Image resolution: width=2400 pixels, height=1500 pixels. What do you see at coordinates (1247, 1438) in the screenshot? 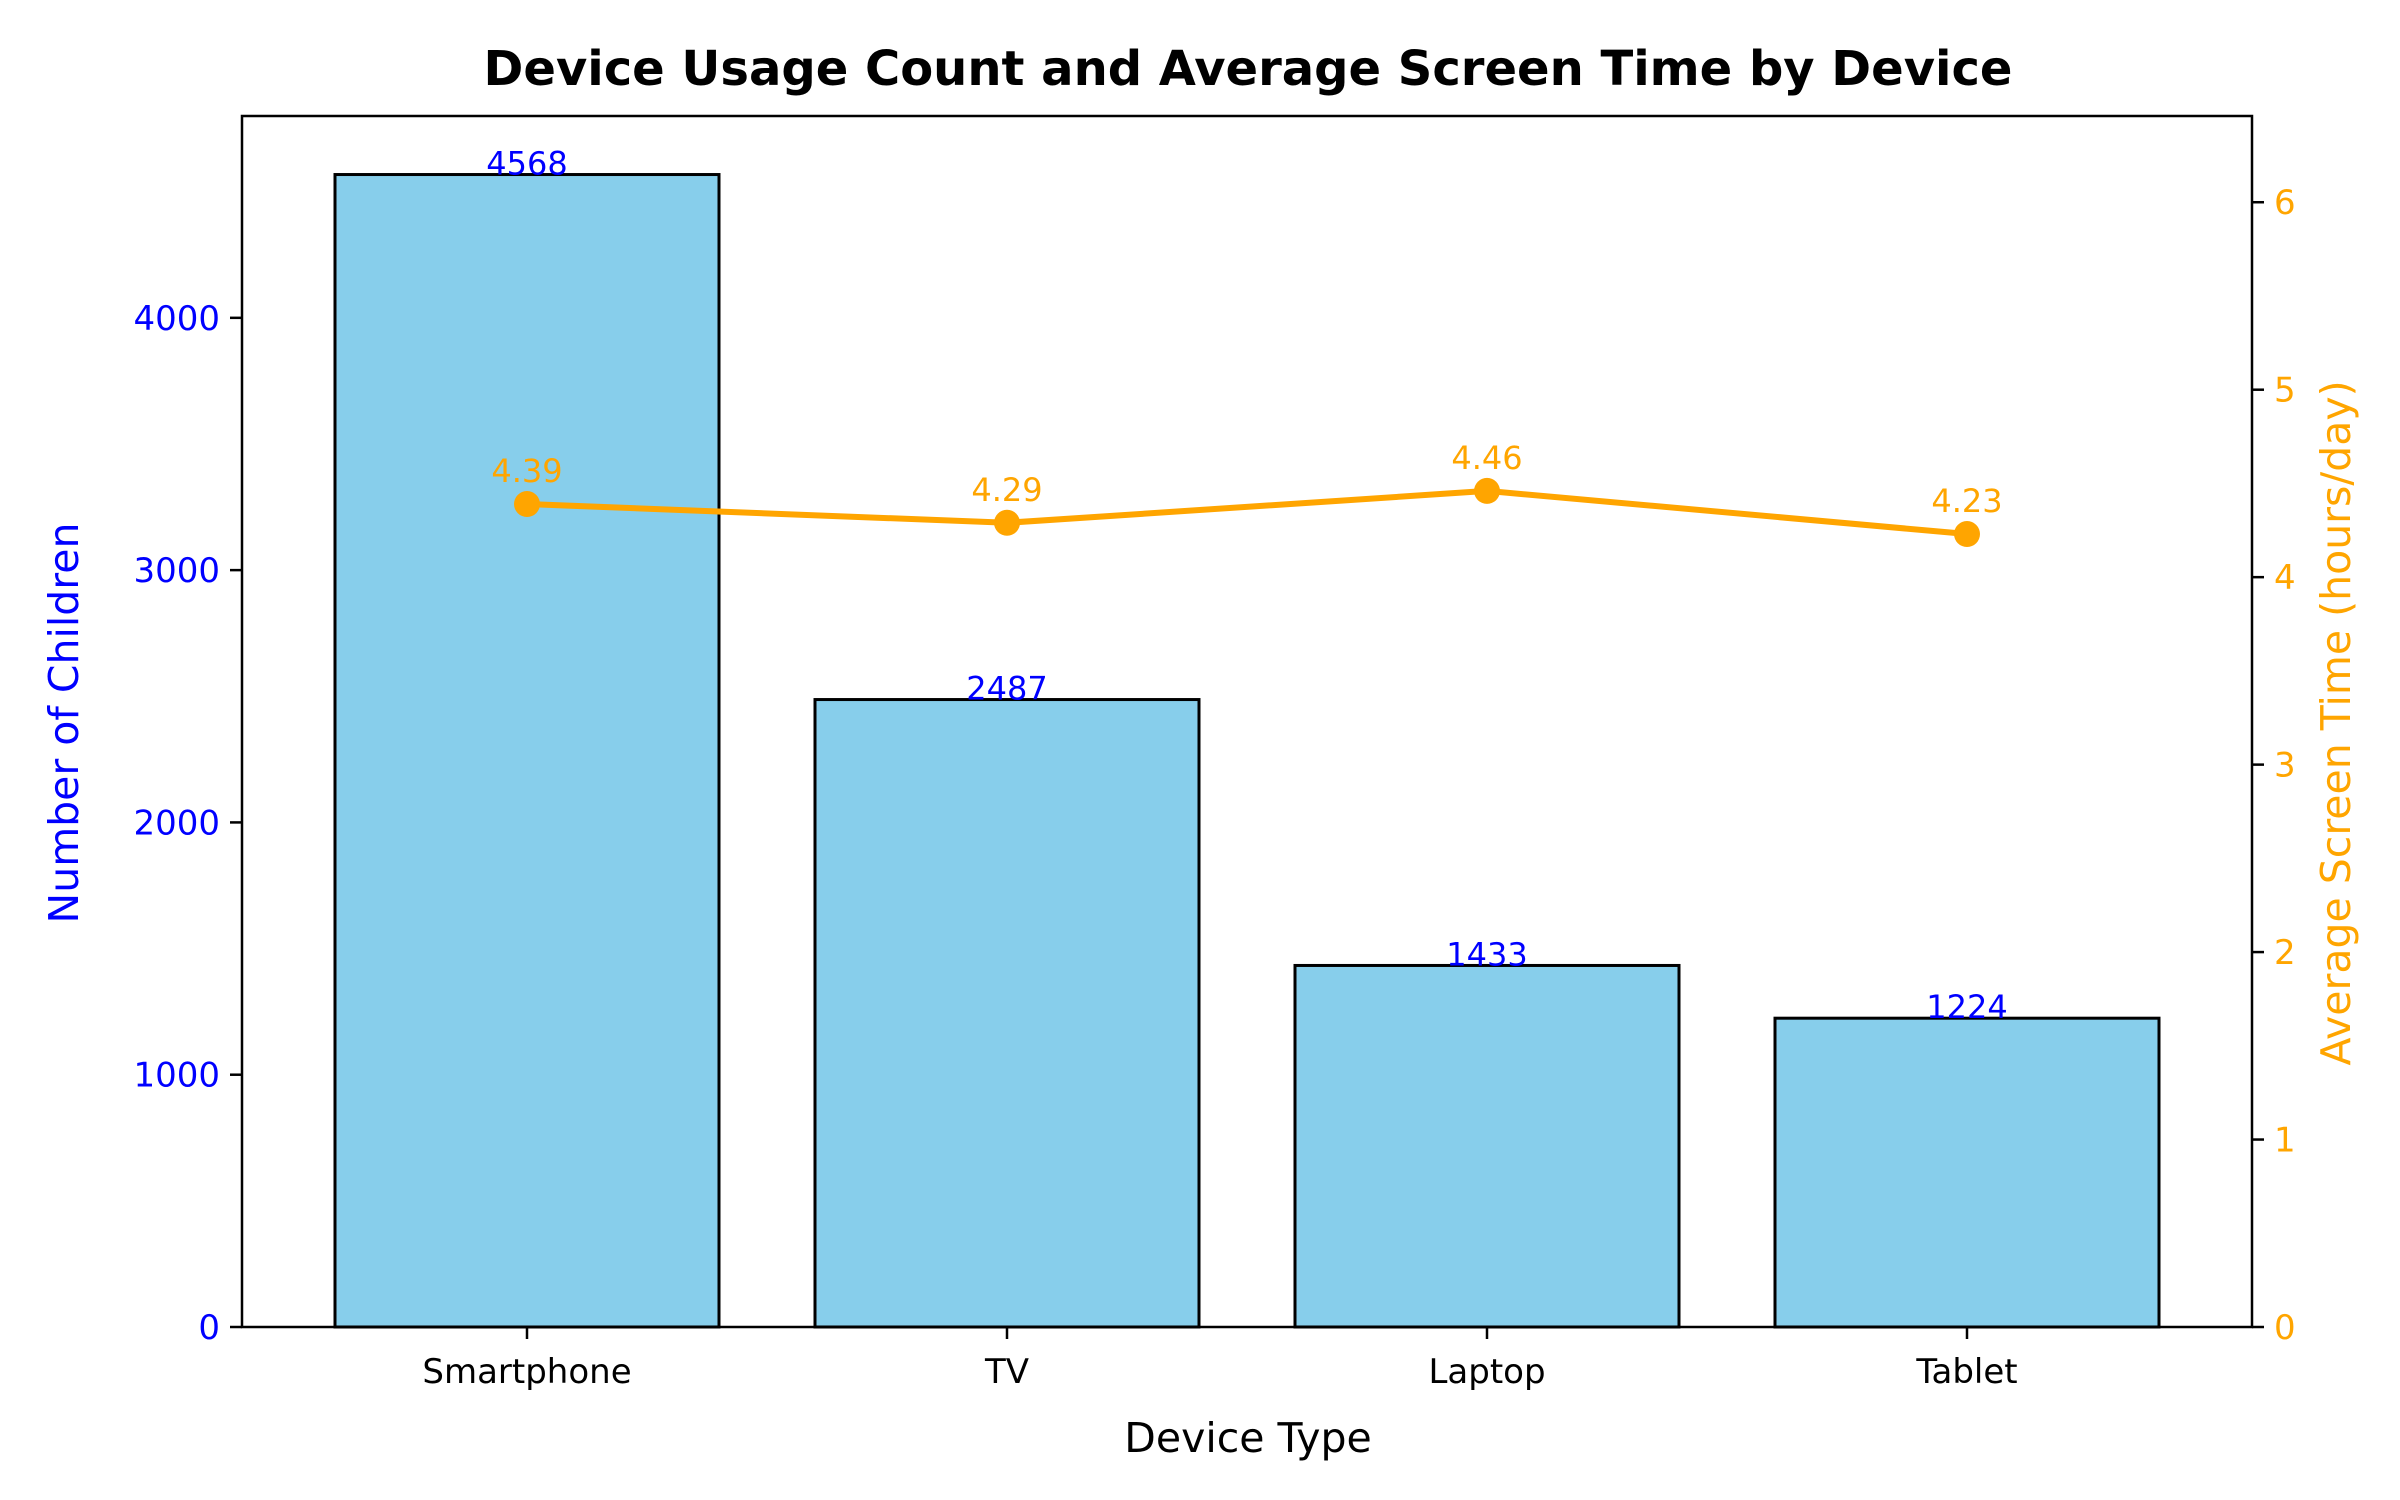
I see `x-axis-label: Device Type` at bounding box center [1247, 1438].